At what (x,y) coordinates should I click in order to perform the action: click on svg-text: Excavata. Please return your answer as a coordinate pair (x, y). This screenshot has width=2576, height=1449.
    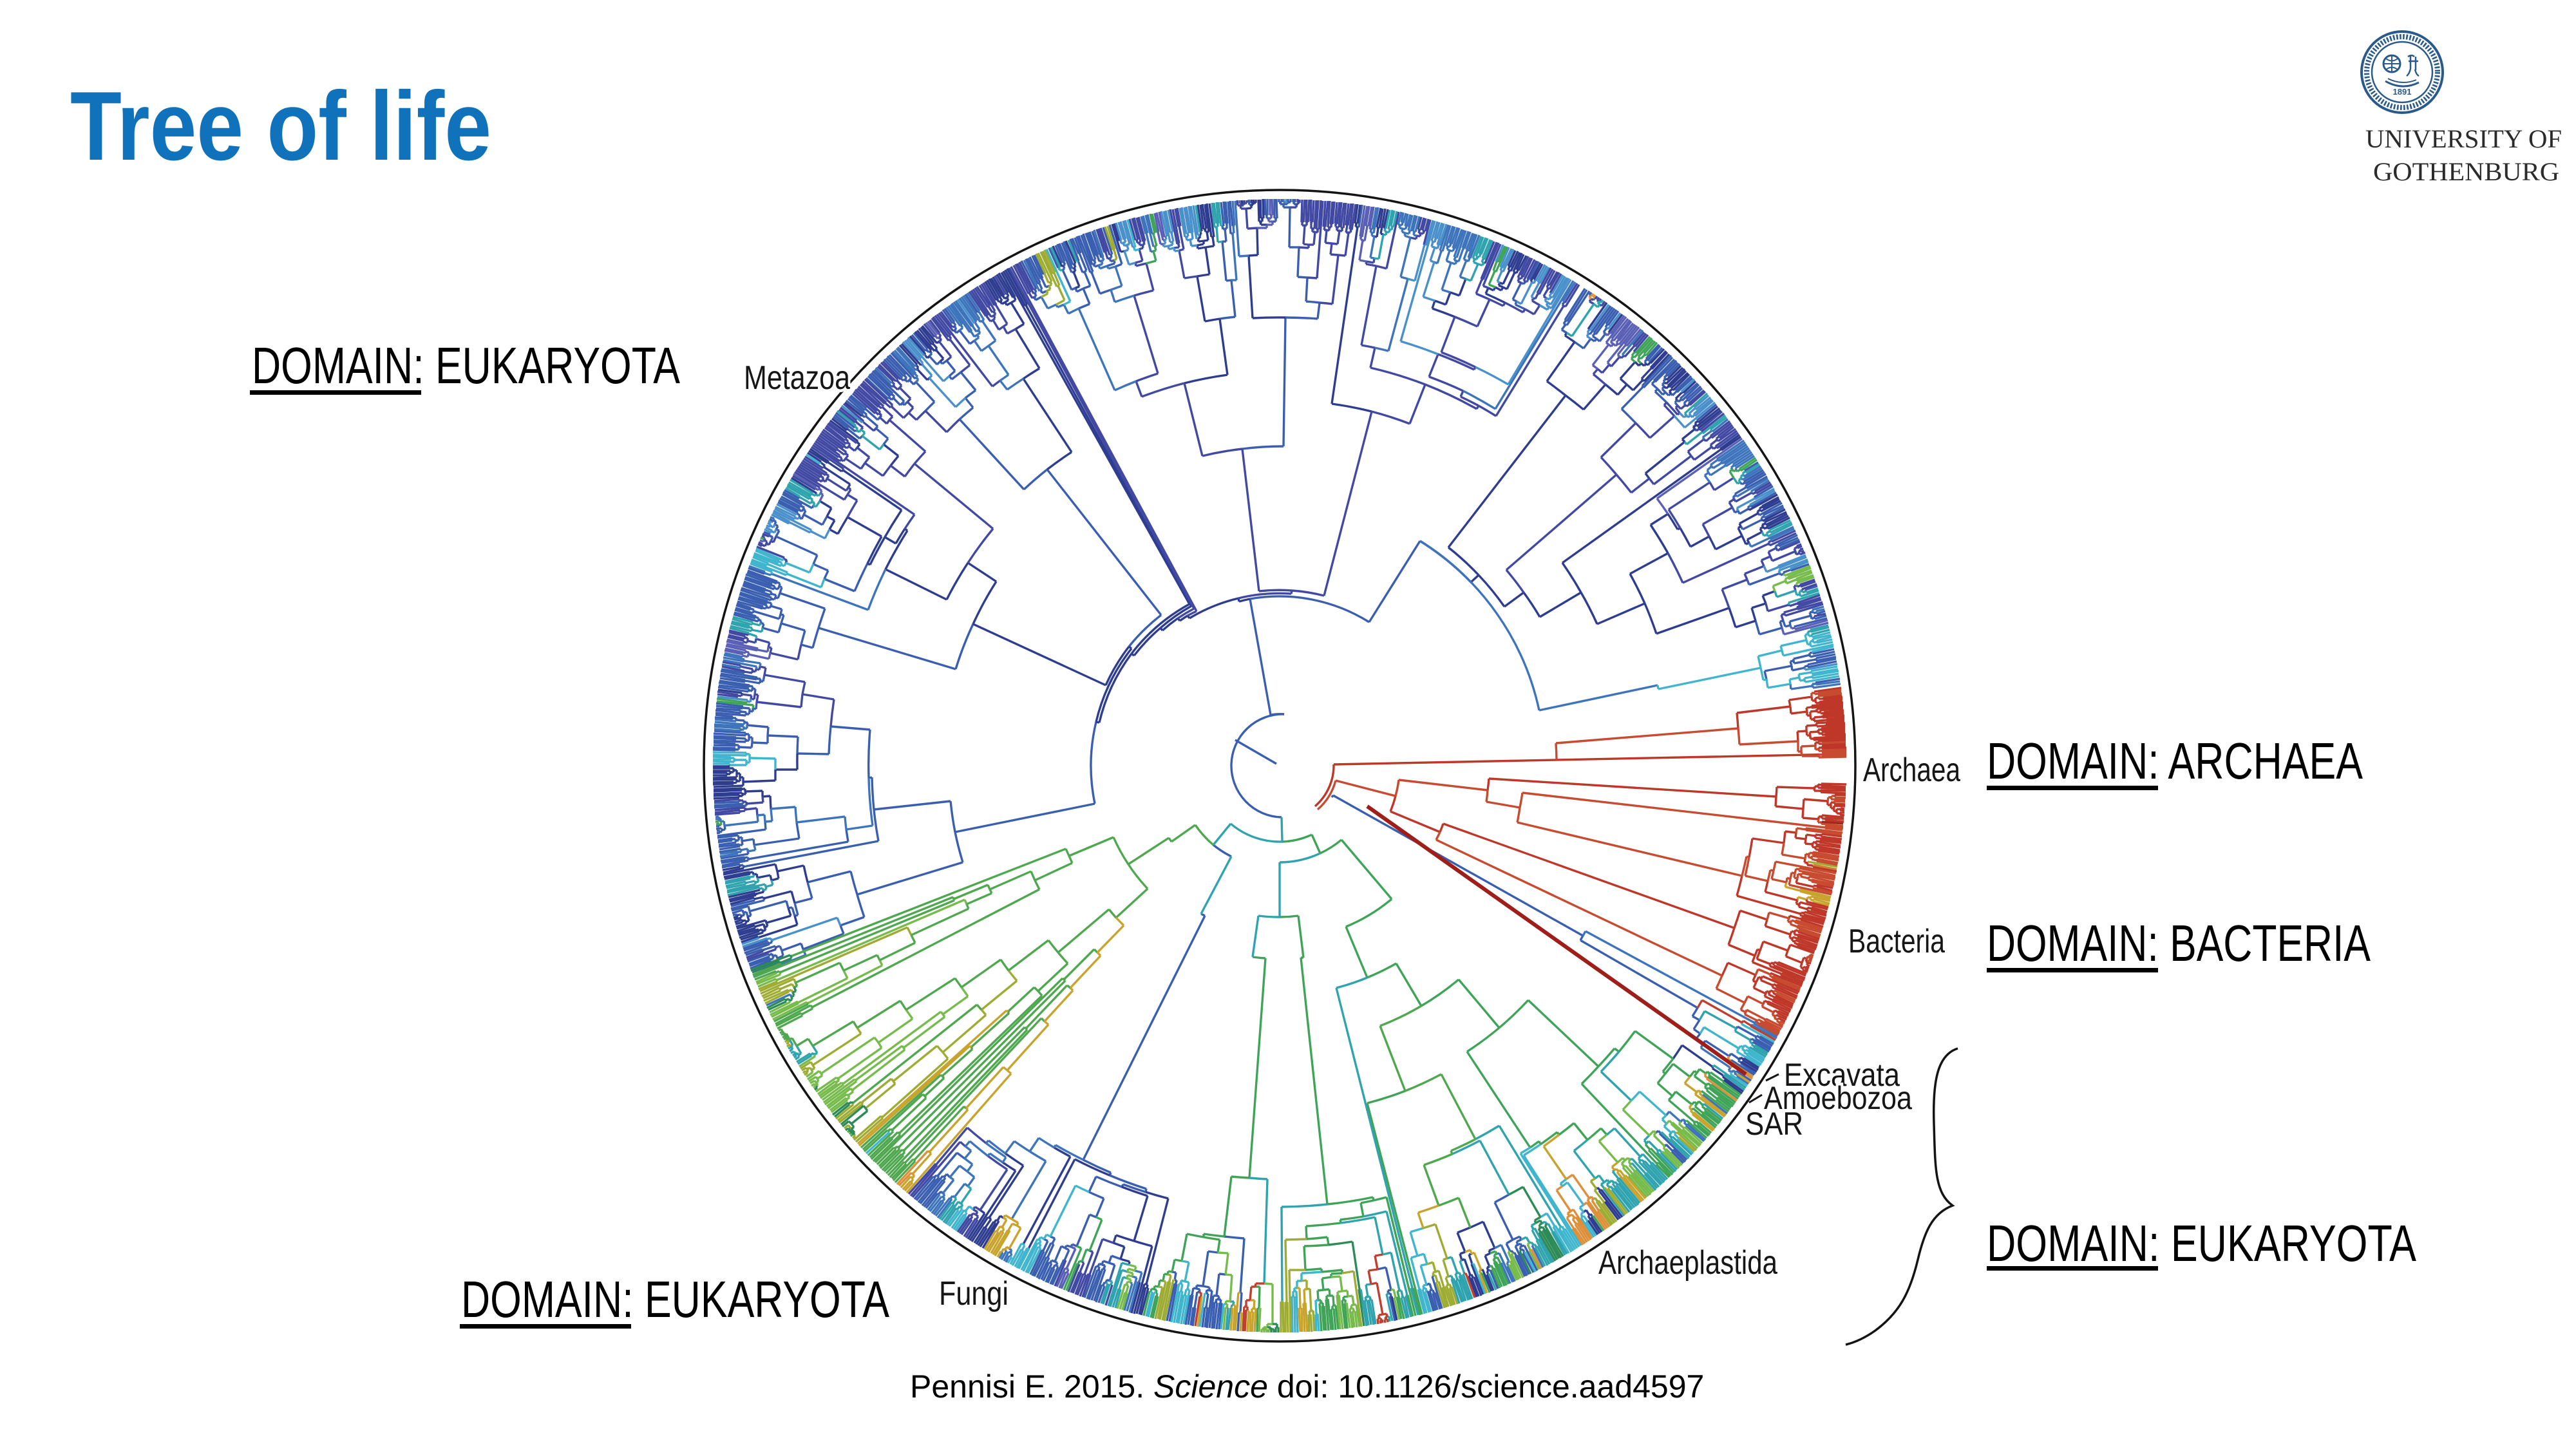
    Looking at the image, I should click on (1842, 1075).